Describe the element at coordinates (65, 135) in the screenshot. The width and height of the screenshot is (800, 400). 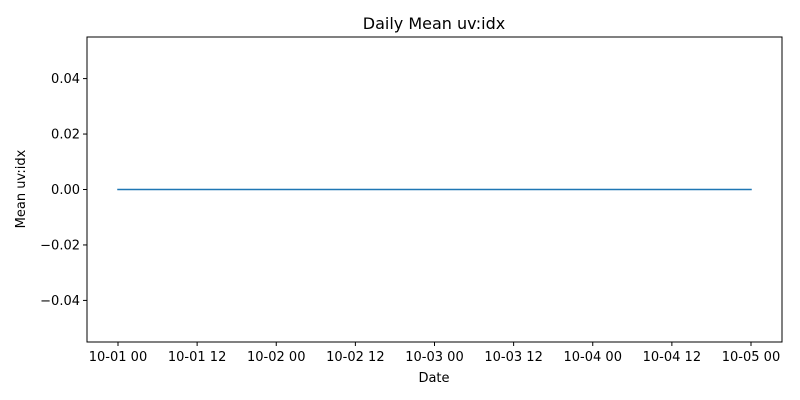
I see `y-tick-label: 0.02` at that location.